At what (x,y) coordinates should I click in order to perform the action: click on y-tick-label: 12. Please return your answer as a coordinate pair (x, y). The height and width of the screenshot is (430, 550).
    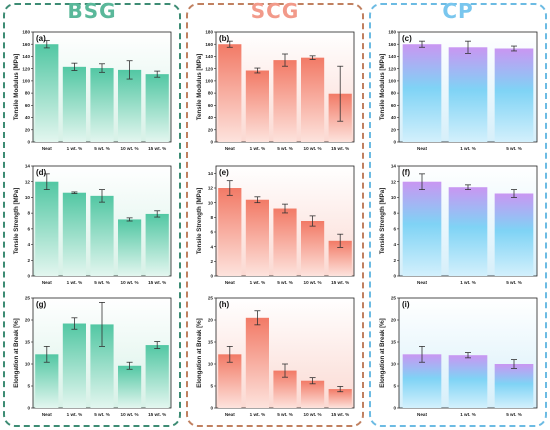
    Looking at the image, I should click on (394, 181).